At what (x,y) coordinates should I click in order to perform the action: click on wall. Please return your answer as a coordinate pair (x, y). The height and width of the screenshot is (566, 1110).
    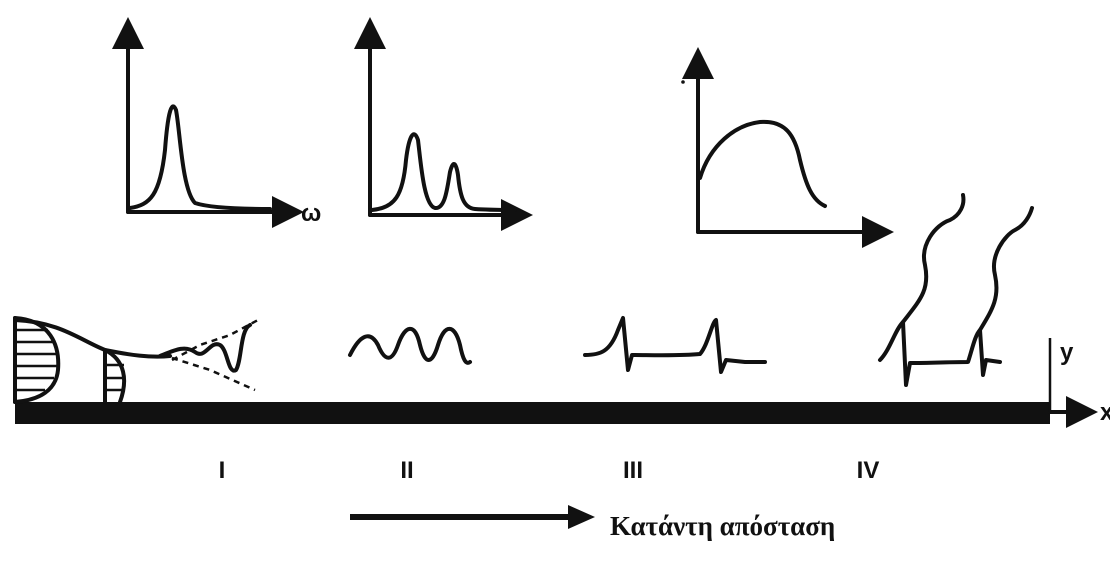
    Looking at the image, I should click on (532, 413).